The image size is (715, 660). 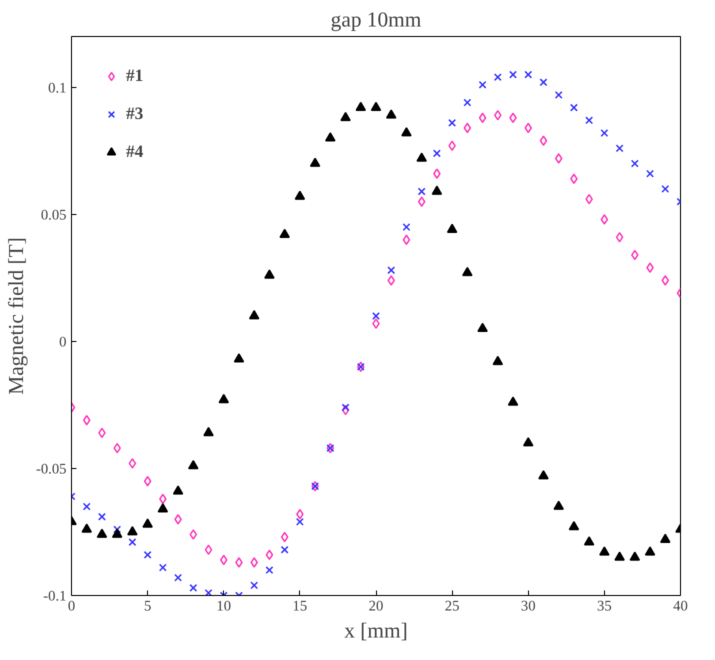 What do you see at coordinates (148, 606) in the screenshot?
I see `x-tick-label: 5` at bounding box center [148, 606].